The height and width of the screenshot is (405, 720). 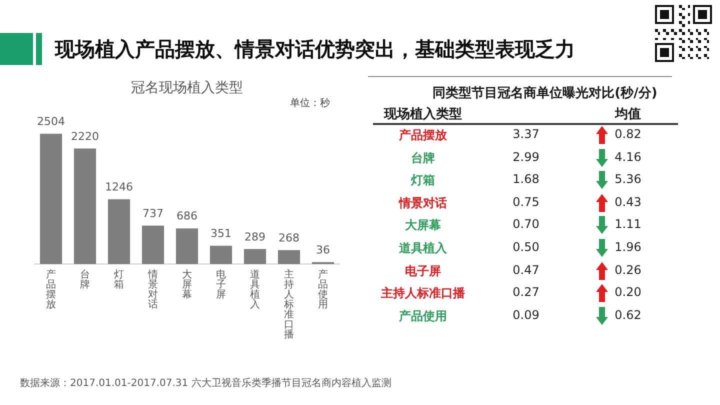 I want to click on data-label: 0.20, so click(x=628, y=292).